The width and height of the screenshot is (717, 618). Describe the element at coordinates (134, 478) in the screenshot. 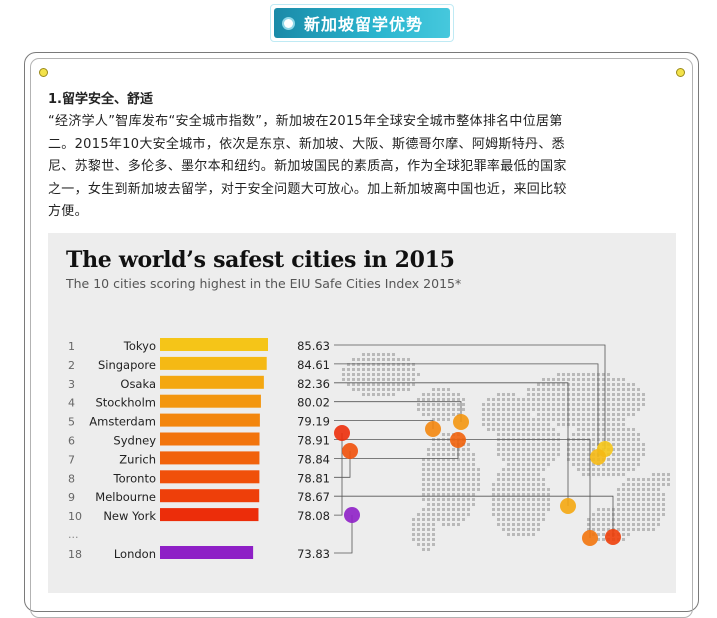

I see `city-label: Toronto` at that location.